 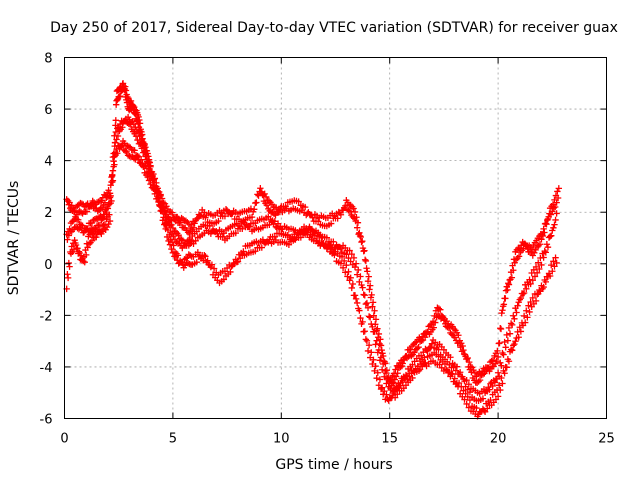 What do you see at coordinates (14, 238) in the screenshot?
I see `y-axis-label: SDTVAR / TECUs` at bounding box center [14, 238].